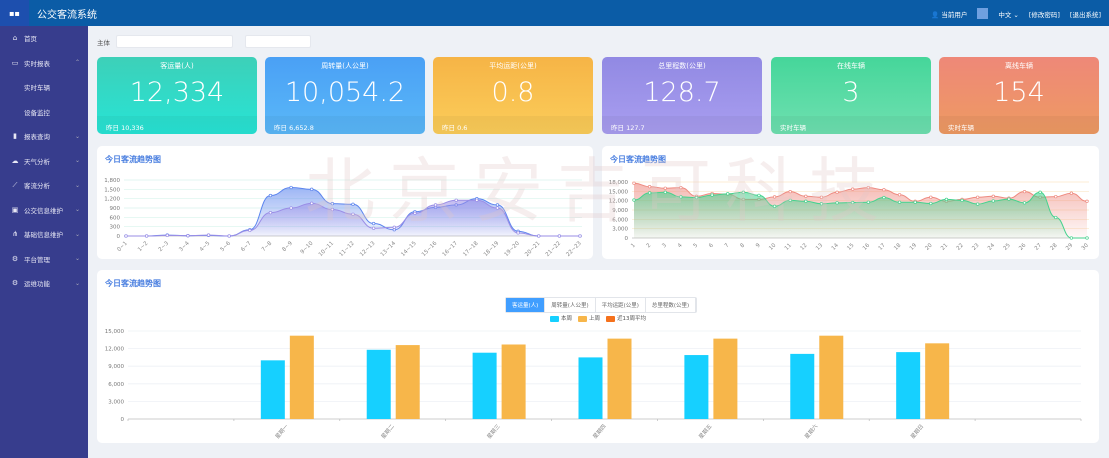  I want to click on current-user: 👤 当前用户, so click(949, 14).